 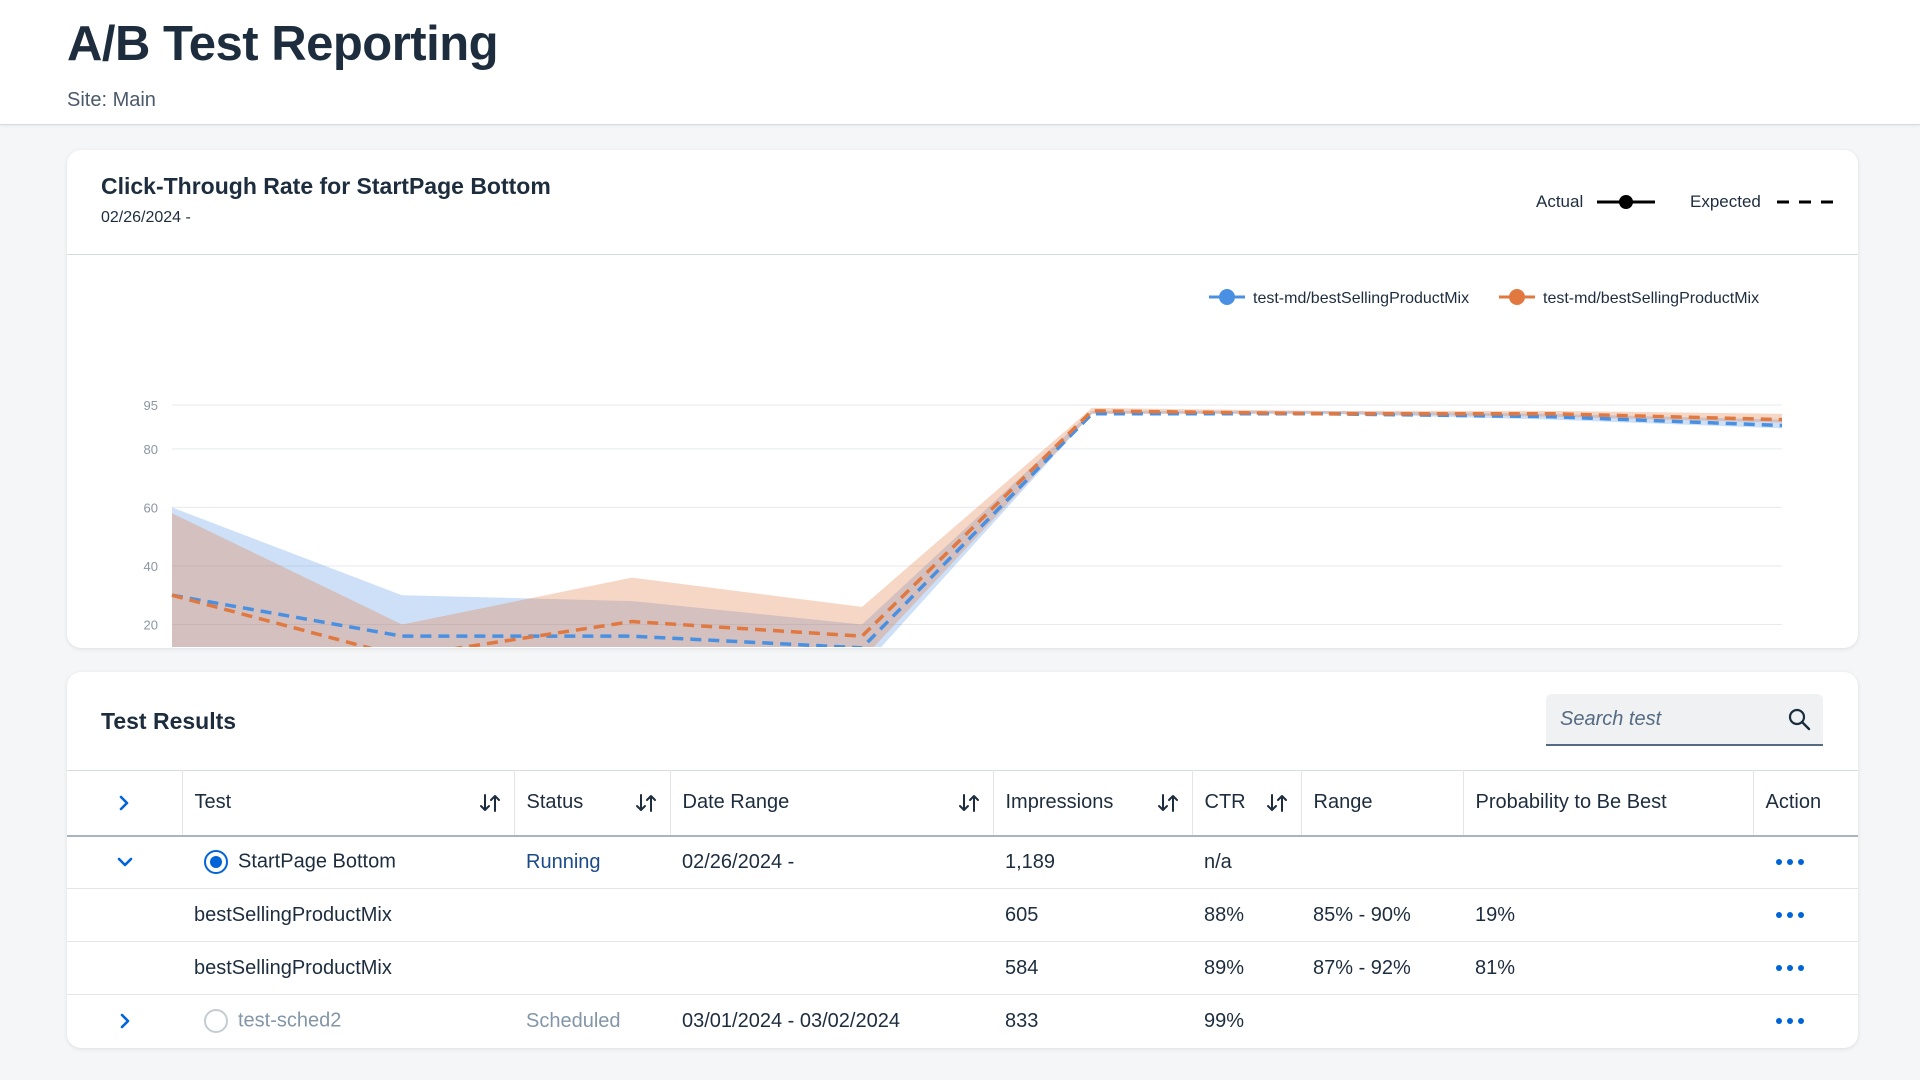 What do you see at coordinates (1382, 915) in the screenshot?
I see `range-cell: 85% - 90%` at bounding box center [1382, 915].